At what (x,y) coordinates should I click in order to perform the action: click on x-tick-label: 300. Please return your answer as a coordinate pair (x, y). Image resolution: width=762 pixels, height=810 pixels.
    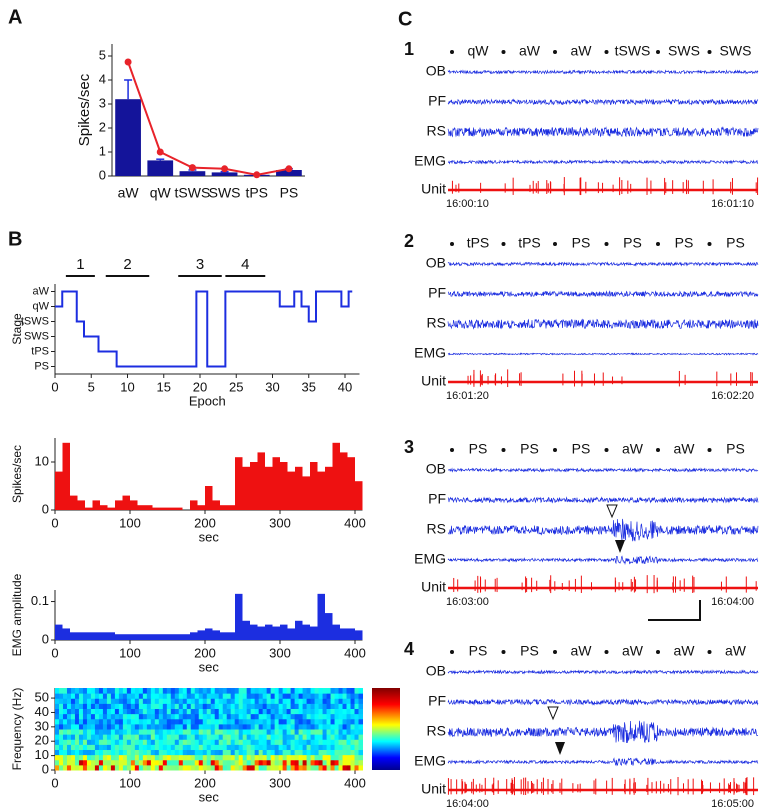
    Looking at the image, I should click on (280, 782).